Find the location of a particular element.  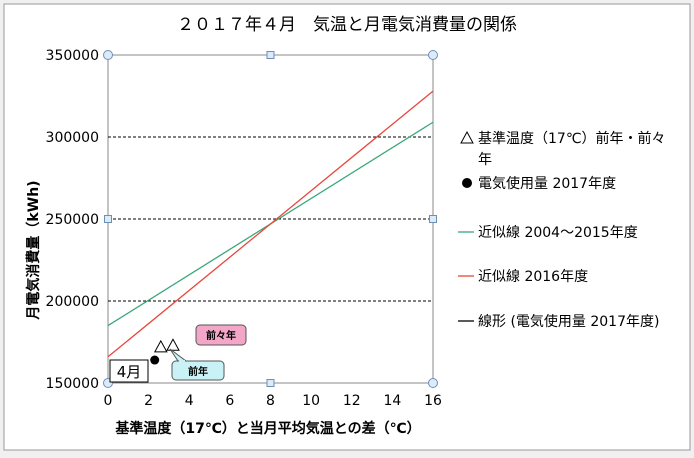

legend-item: 近似線 2016年度 is located at coordinates (523, 277).